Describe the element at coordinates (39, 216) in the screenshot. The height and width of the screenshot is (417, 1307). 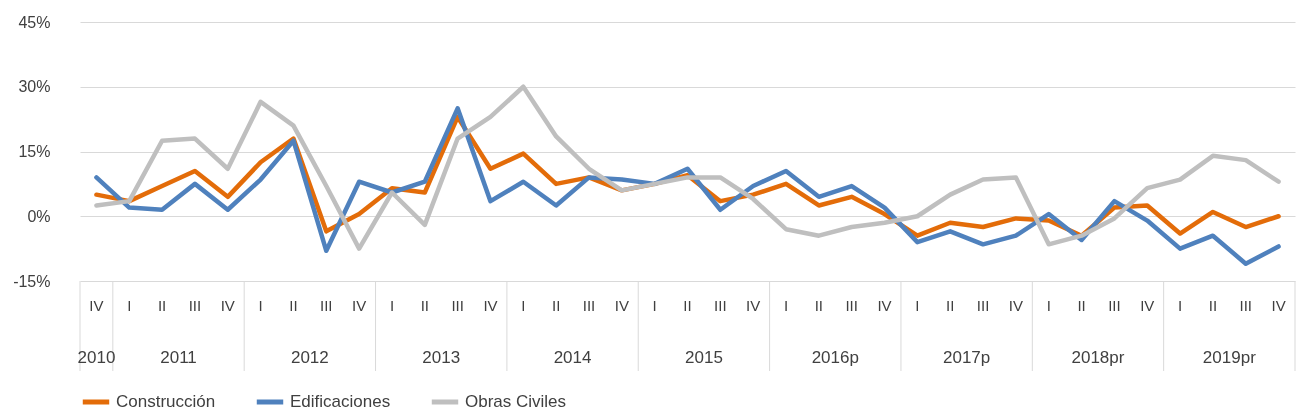
I see `y-tick-label: 0%` at that location.